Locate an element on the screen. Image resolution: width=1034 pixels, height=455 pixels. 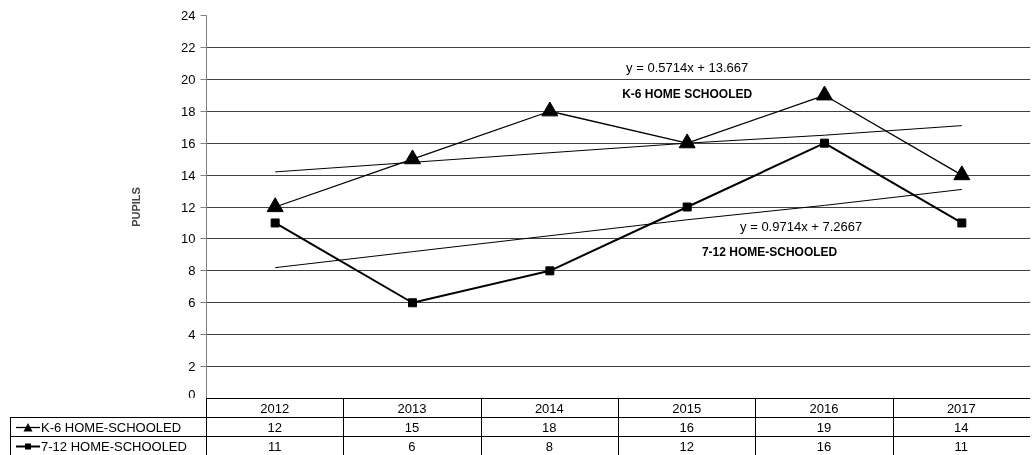
data-label: 8 is located at coordinates (549, 446).